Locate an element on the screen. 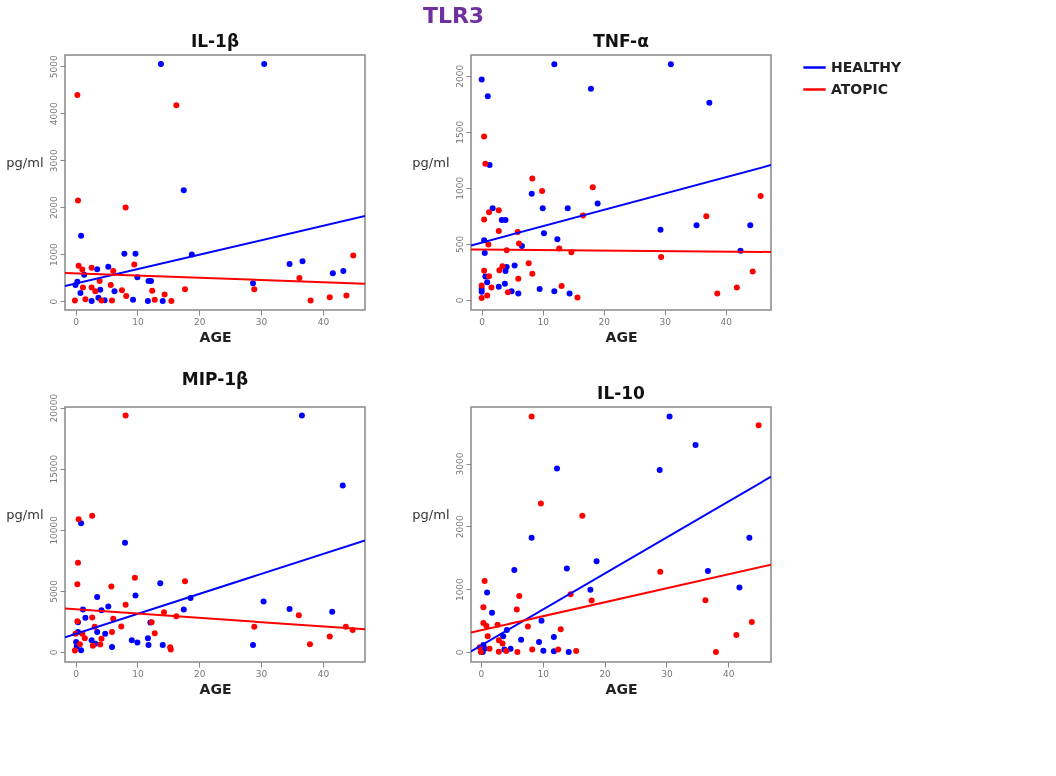 This screenshot has width=1056, height=776. text: TLR3 is located at coordinates (453, 16).